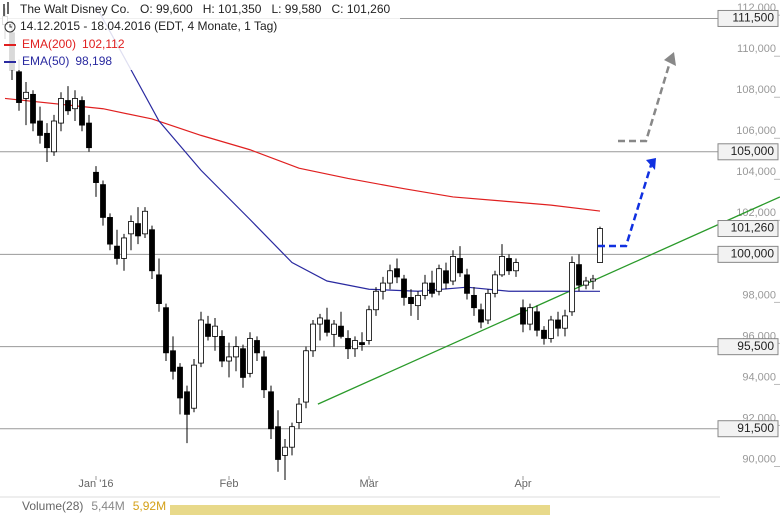 The height and width of the screenshot is (515, 780). What do you see at coordinates (759, 295) in the screenshot?
I see `y-tick-label: 98,000` at bounding box center [759, 295].